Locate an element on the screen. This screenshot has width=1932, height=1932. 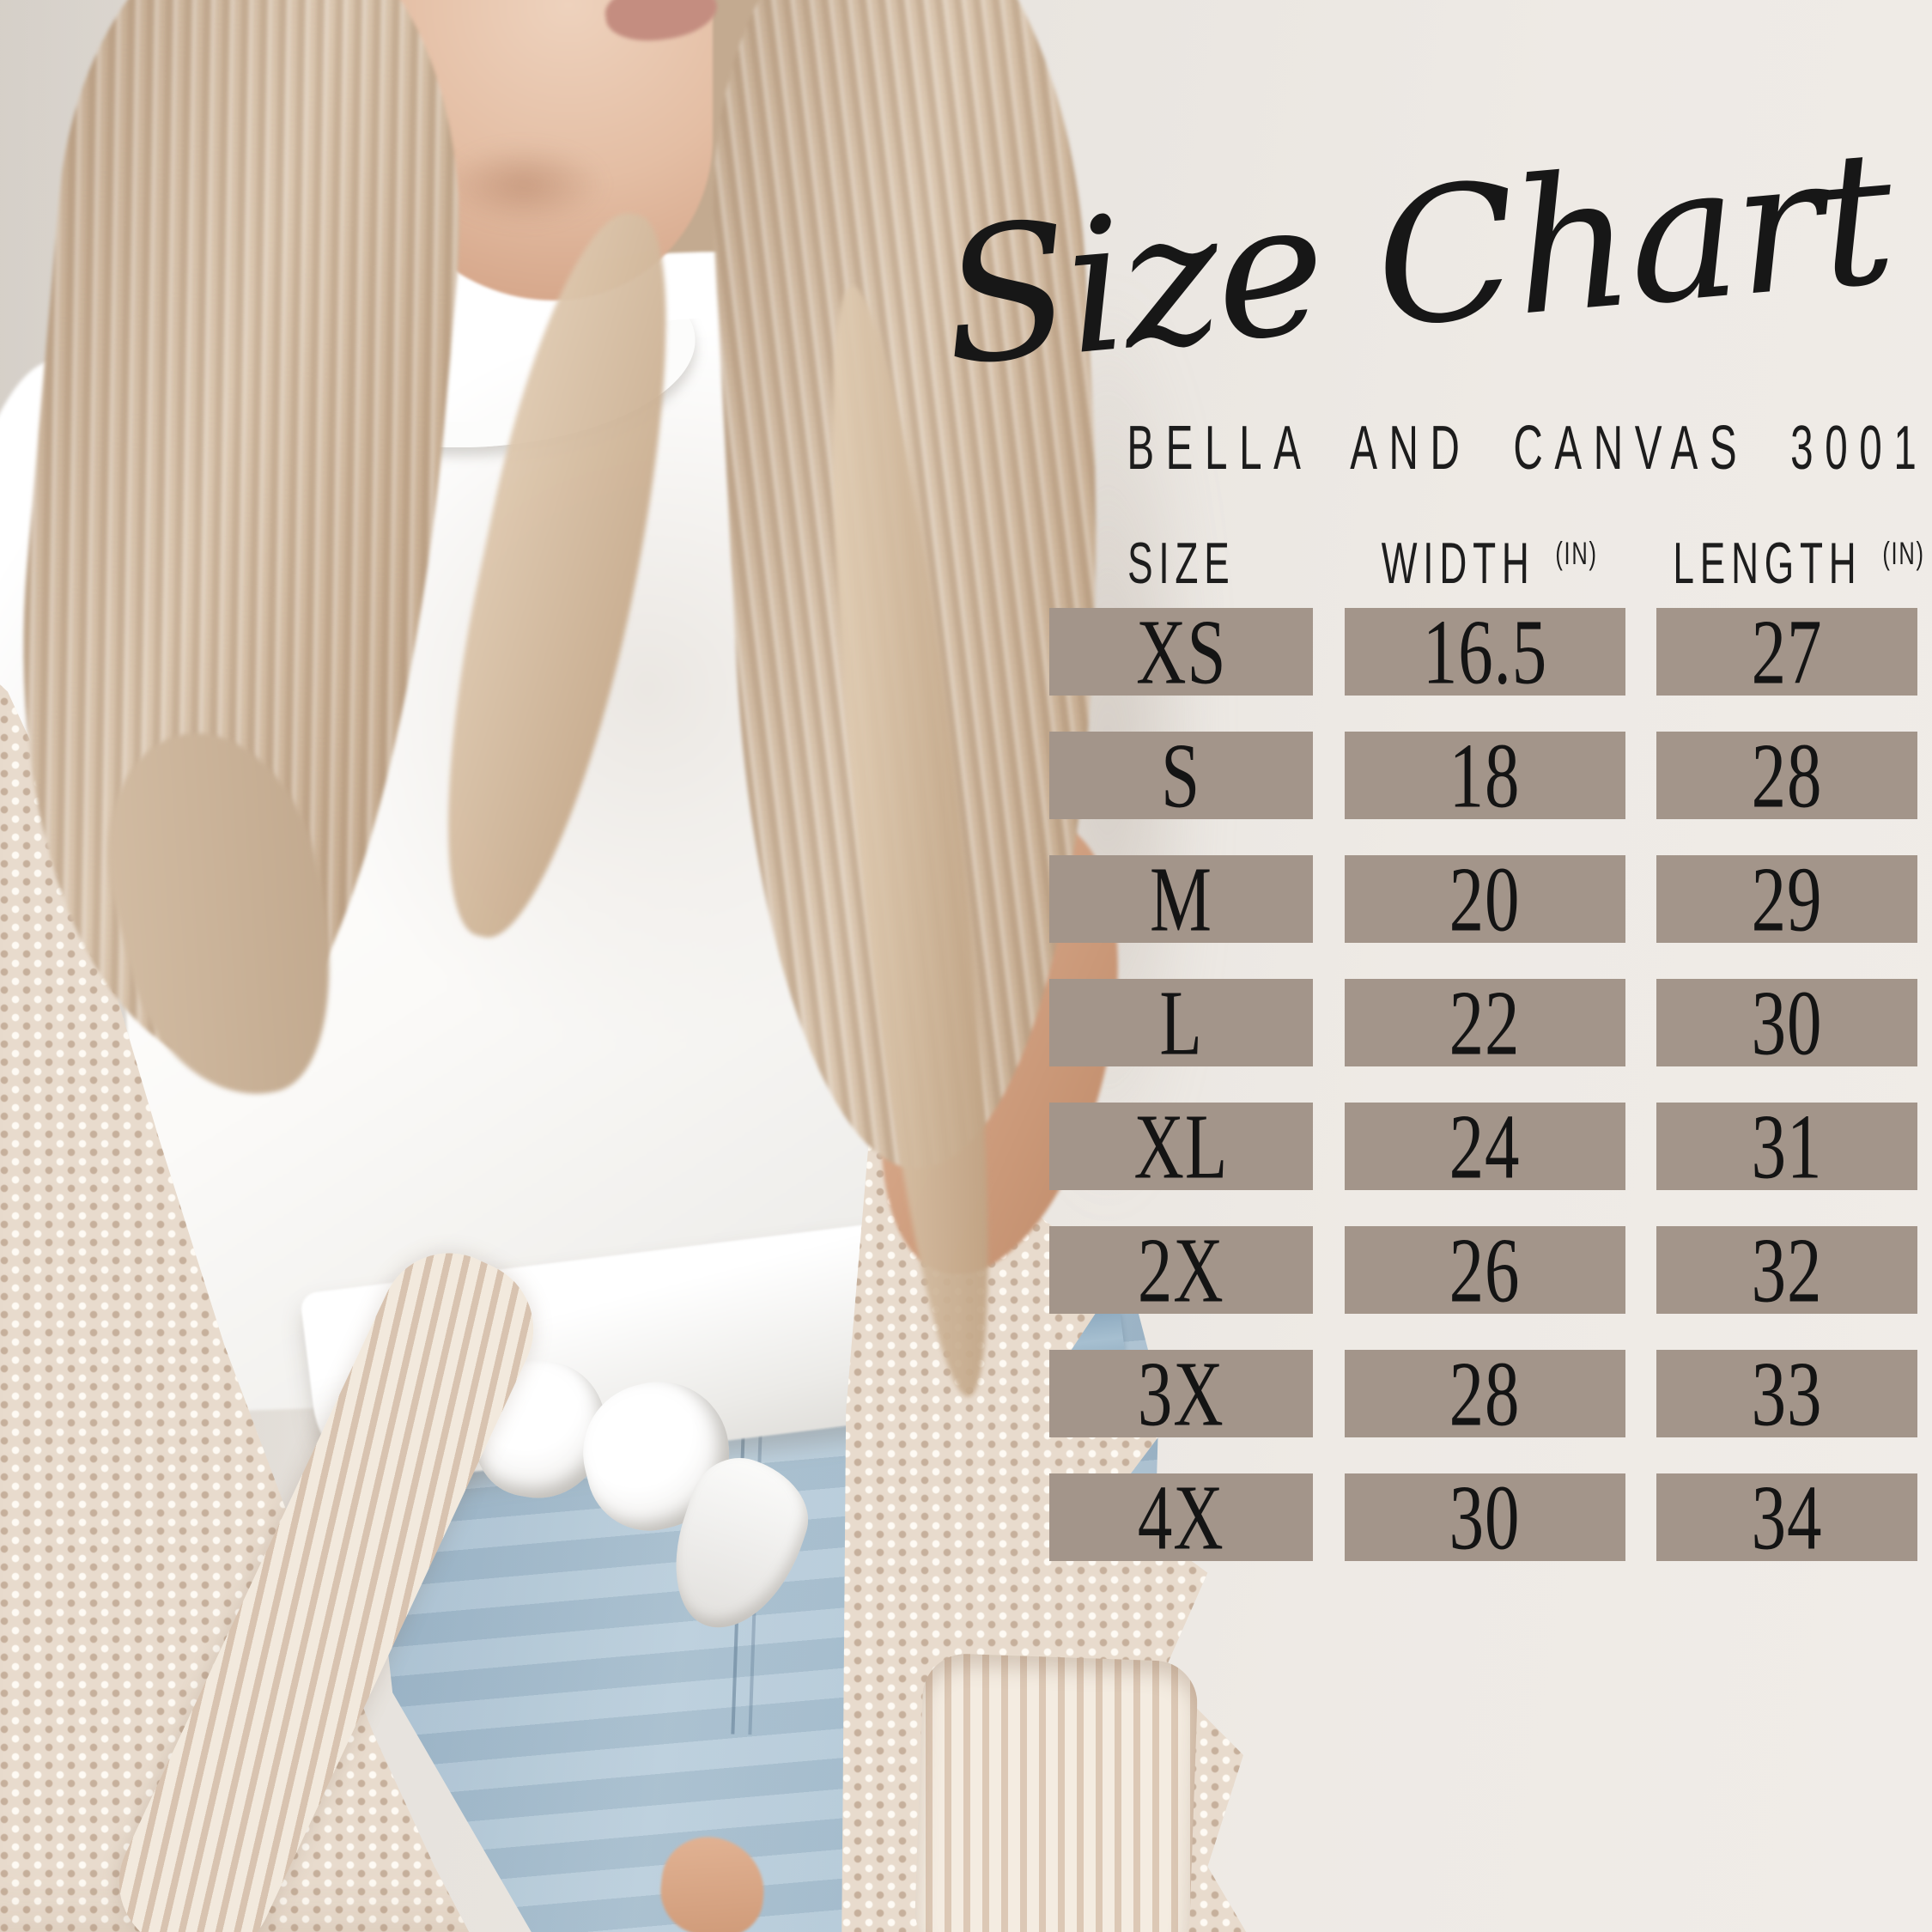
size-value: 3X is located at coordinates (1181, 1393).